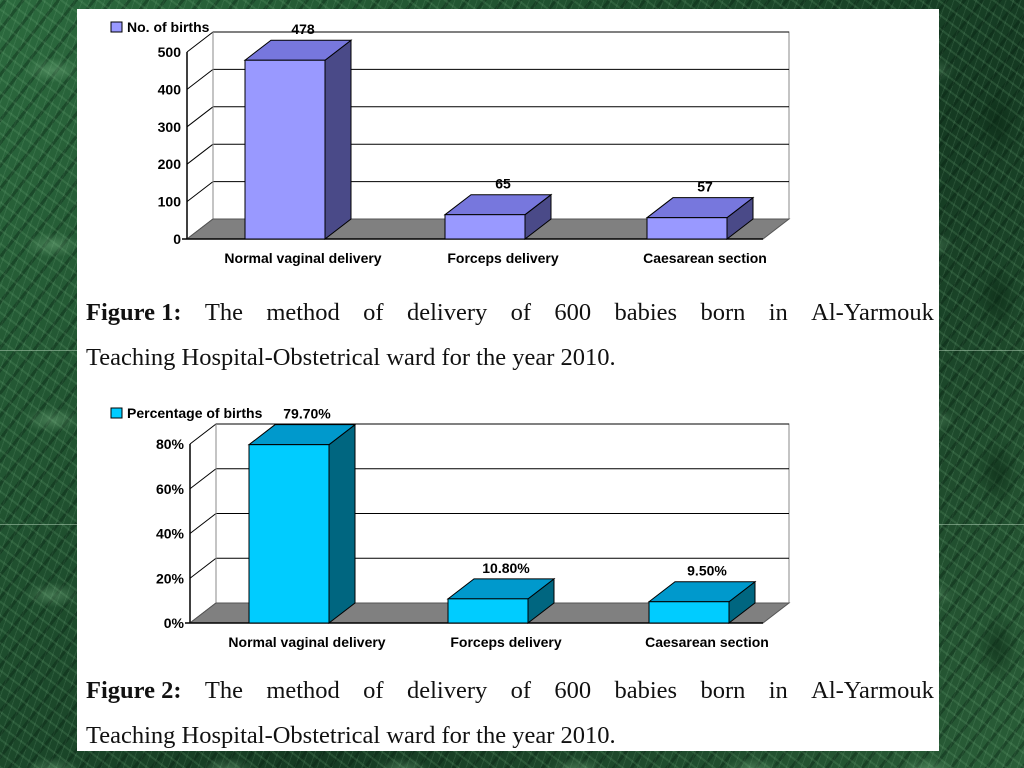  What do you see at coordinates (177, 239) in the screenshot?
I see `y-tick-label: 0` at bounding box center [177, 239].